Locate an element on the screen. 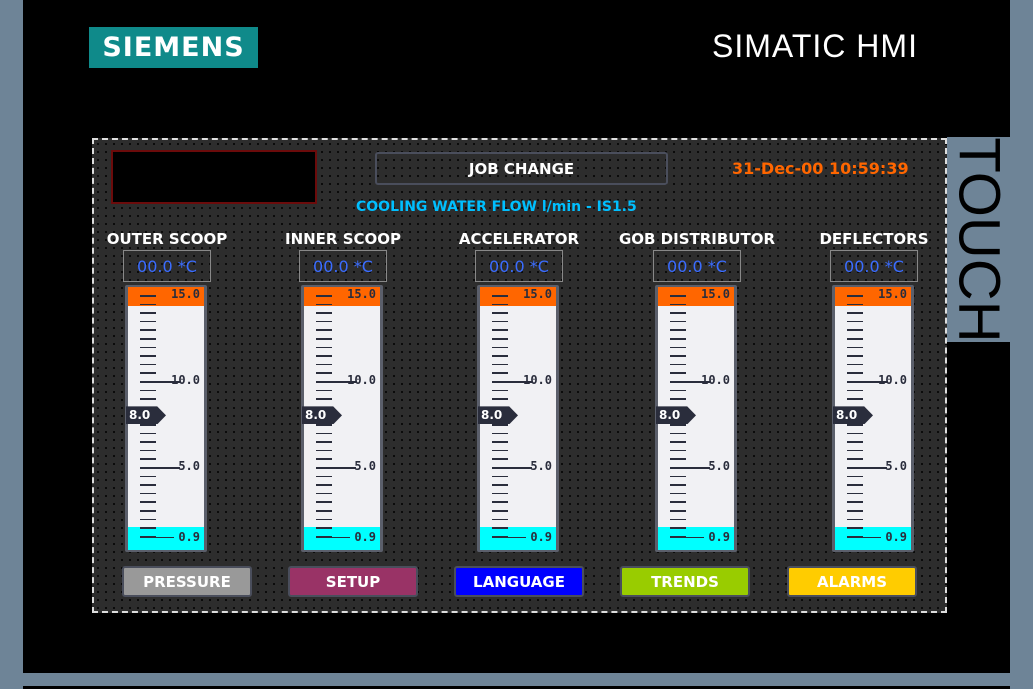  job-change-button: JOB CHANGE is located at coordinates (521, 168).